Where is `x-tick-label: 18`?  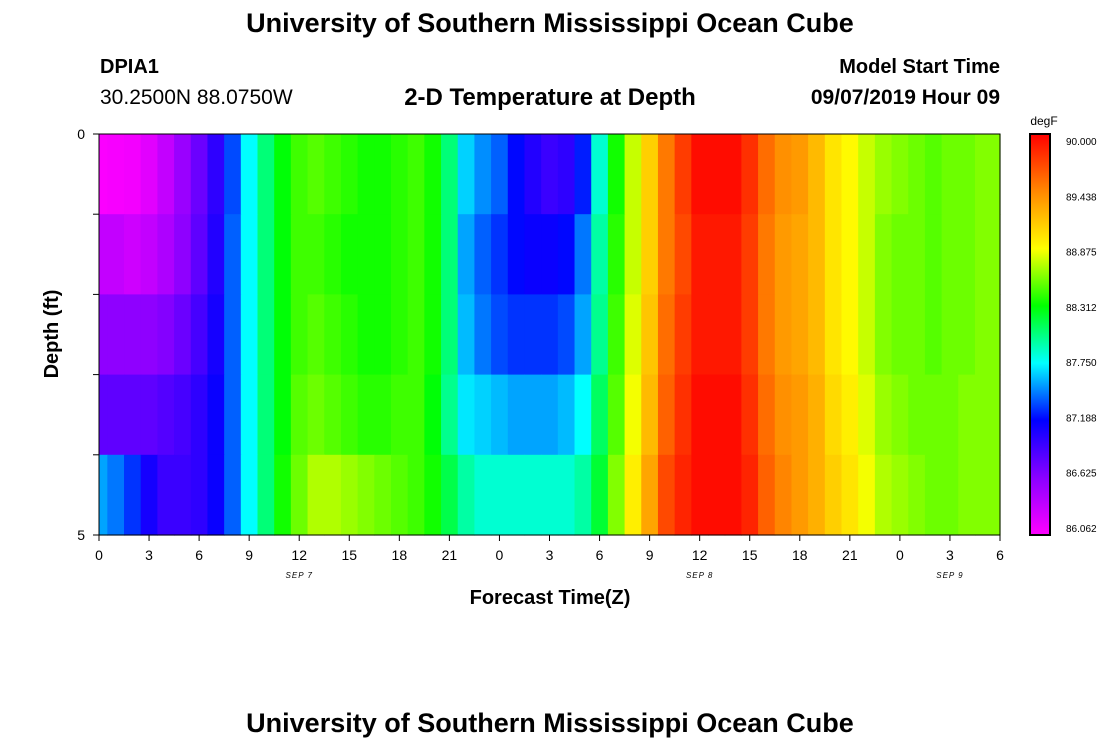
x-tick-label: 18 is located at coordinates (400, 555).